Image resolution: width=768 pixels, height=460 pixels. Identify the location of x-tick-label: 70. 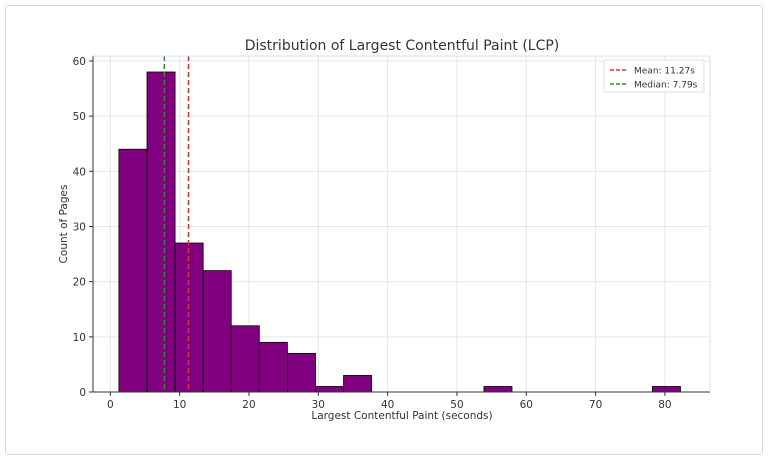
(595, 405).